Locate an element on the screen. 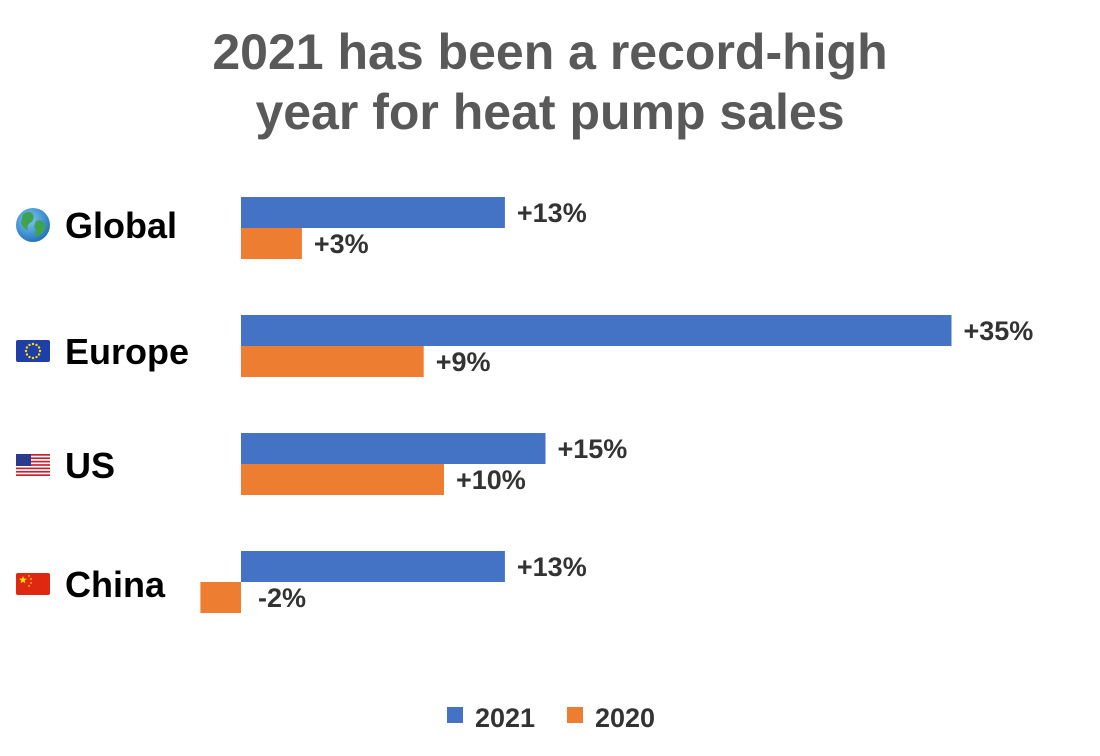  globe-icon is located at coordinates (33, 225).